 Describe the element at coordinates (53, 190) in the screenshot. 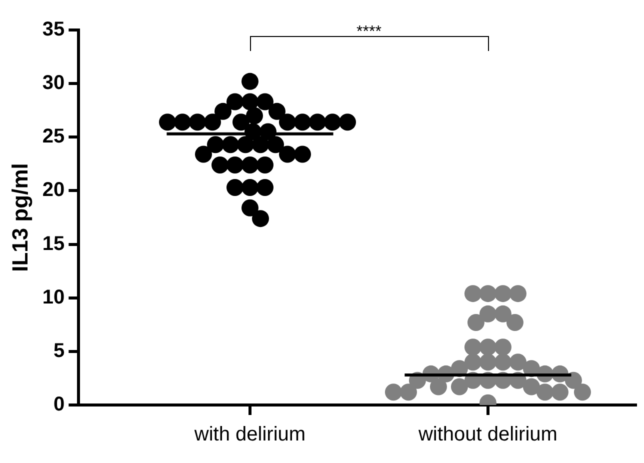

I see `y-tick-label: 20` at that location.